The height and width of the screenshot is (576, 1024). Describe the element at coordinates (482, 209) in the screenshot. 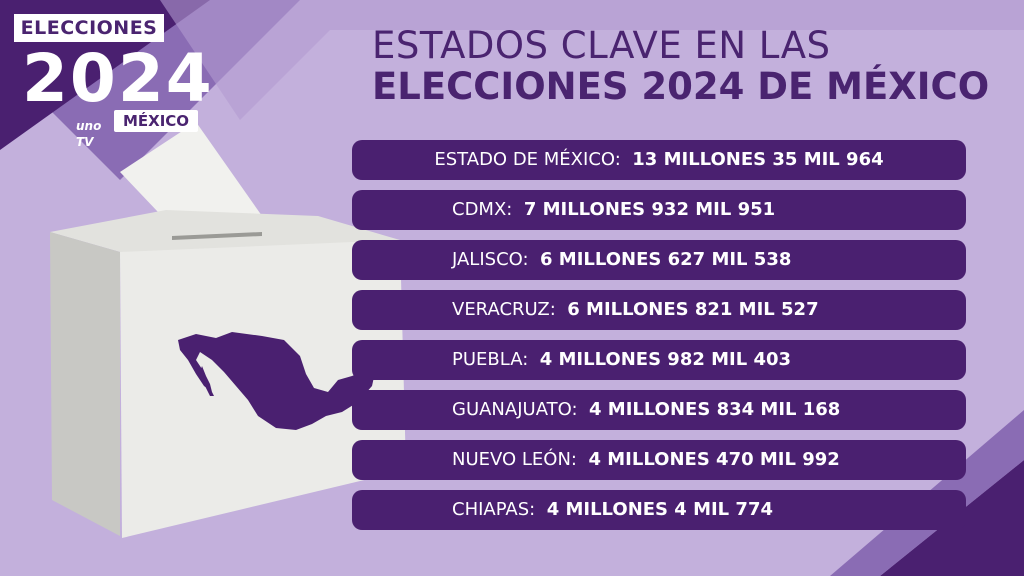

I see `state-name: CDMX:` at that location.